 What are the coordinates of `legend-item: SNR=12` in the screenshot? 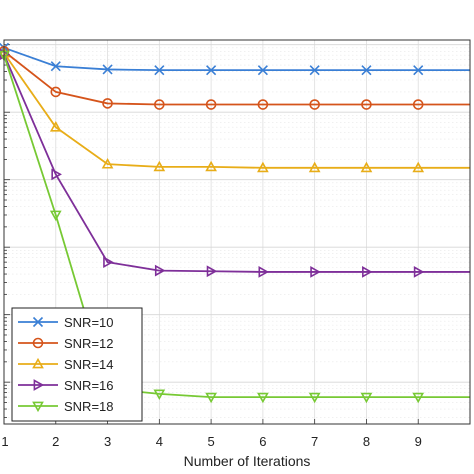 It's located at (66, 343).